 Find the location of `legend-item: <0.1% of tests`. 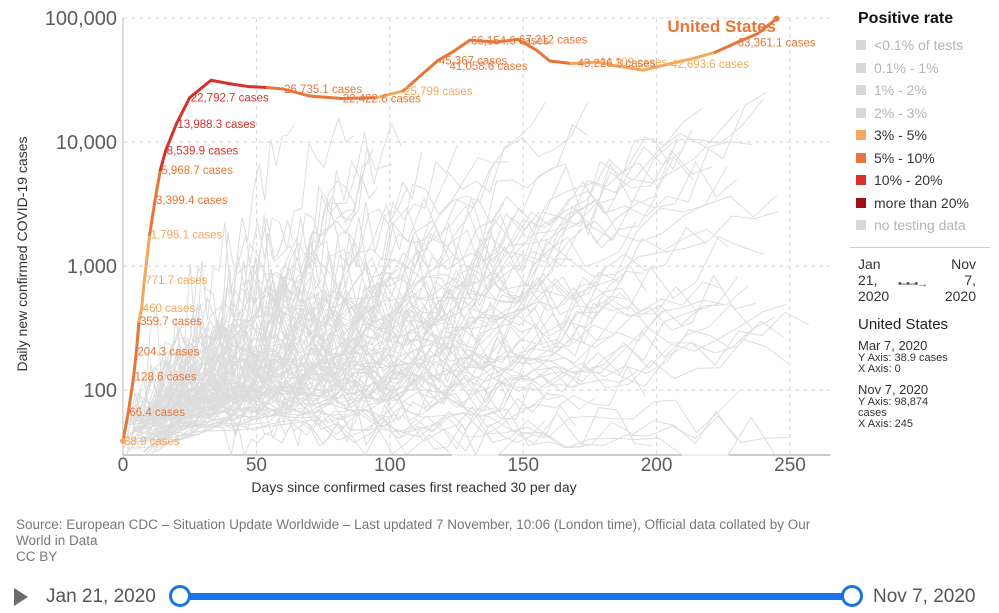

legend-item: <0.1% of tests is located at coordinates (920, 45).